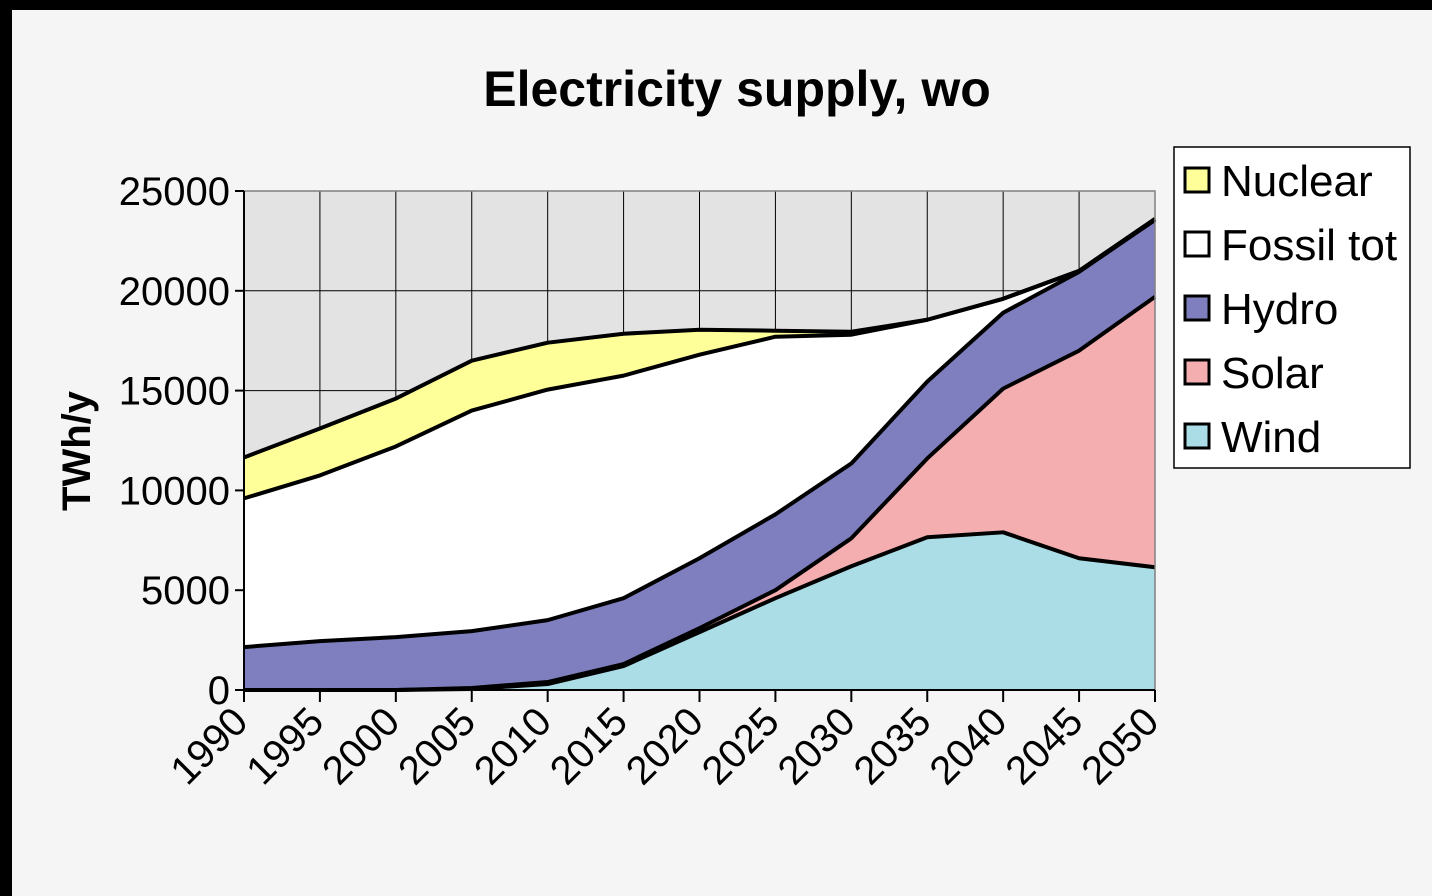  What do you see at coordinates (285, 746) in the screenshot?
I see `x-tick-label: 1995` at bounding box center [285, 746].